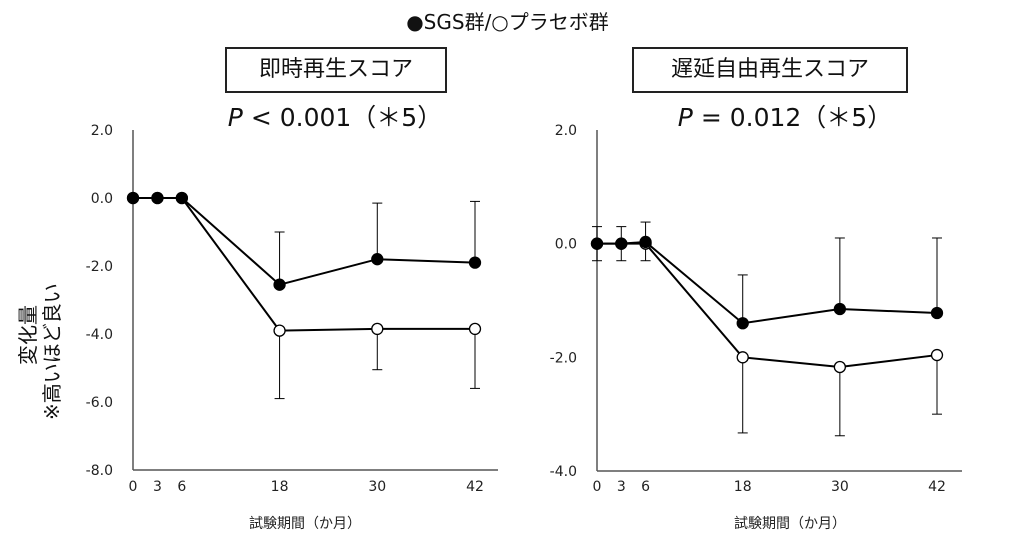 The width and height of the screenshot is (1015, 538). I want to click on chart-title-immediate: 即時再生スコア, so click(336, 70).